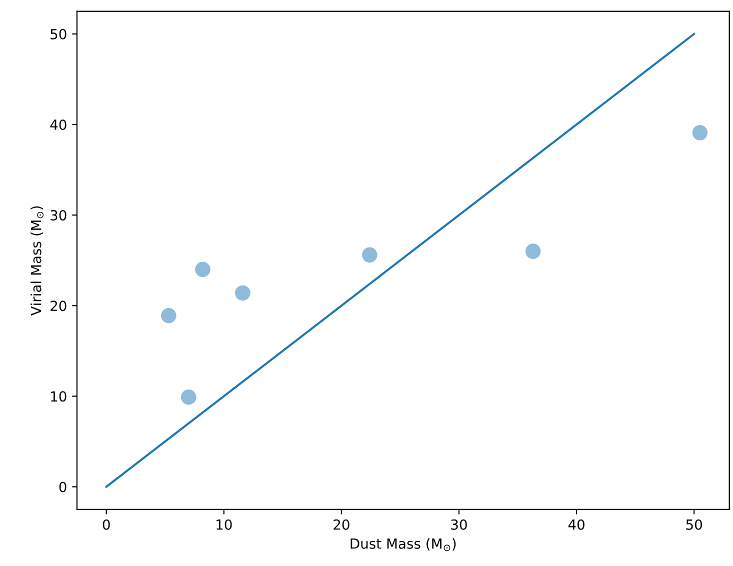  Describe the element at coordinates (62, 487) in the screenshot. I see `y-tick-label: 0` at that location.